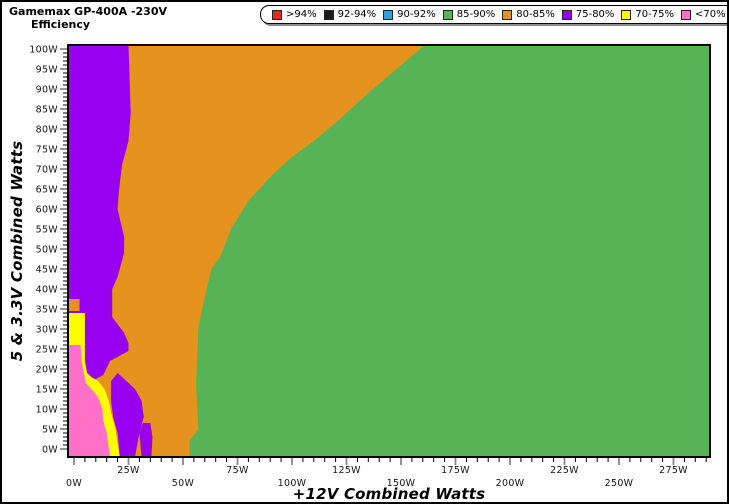 The height and width of the screenshot is (504, 729). I want to click on legend-label: 75-80%, so click(595, 14).